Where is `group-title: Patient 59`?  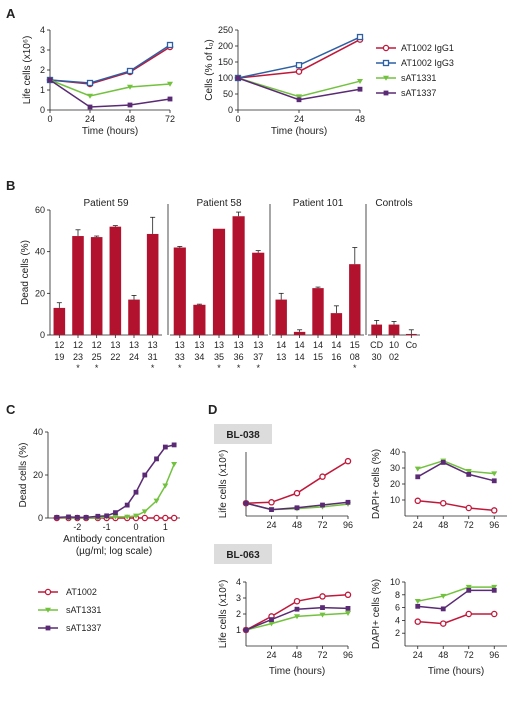
group-title: Patient 59 is located at coordinates (105, 203).